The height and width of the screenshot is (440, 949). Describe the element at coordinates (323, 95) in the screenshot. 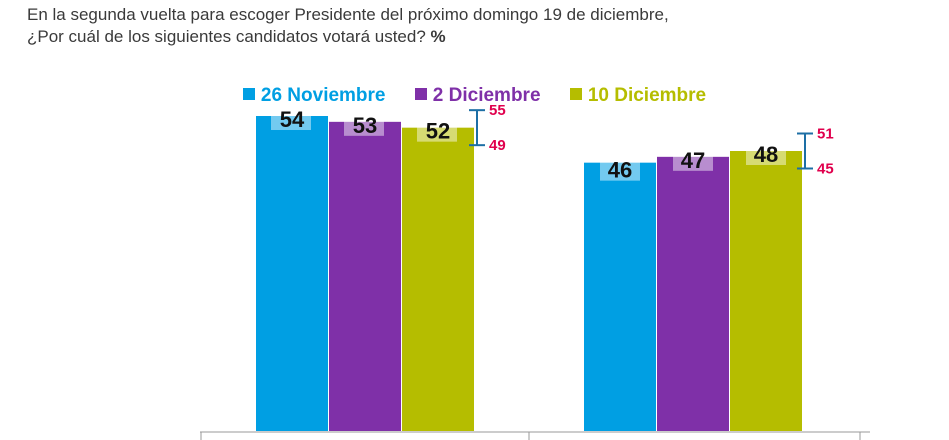

I see `legend-label-26-noviembre: 26 Noviembre` at that location.